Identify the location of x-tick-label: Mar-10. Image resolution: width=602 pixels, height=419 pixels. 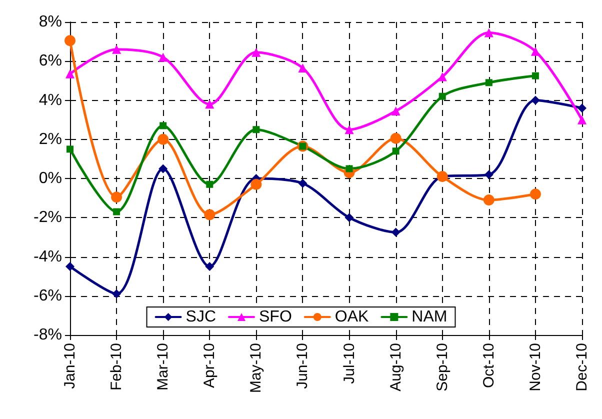
(163, 367).